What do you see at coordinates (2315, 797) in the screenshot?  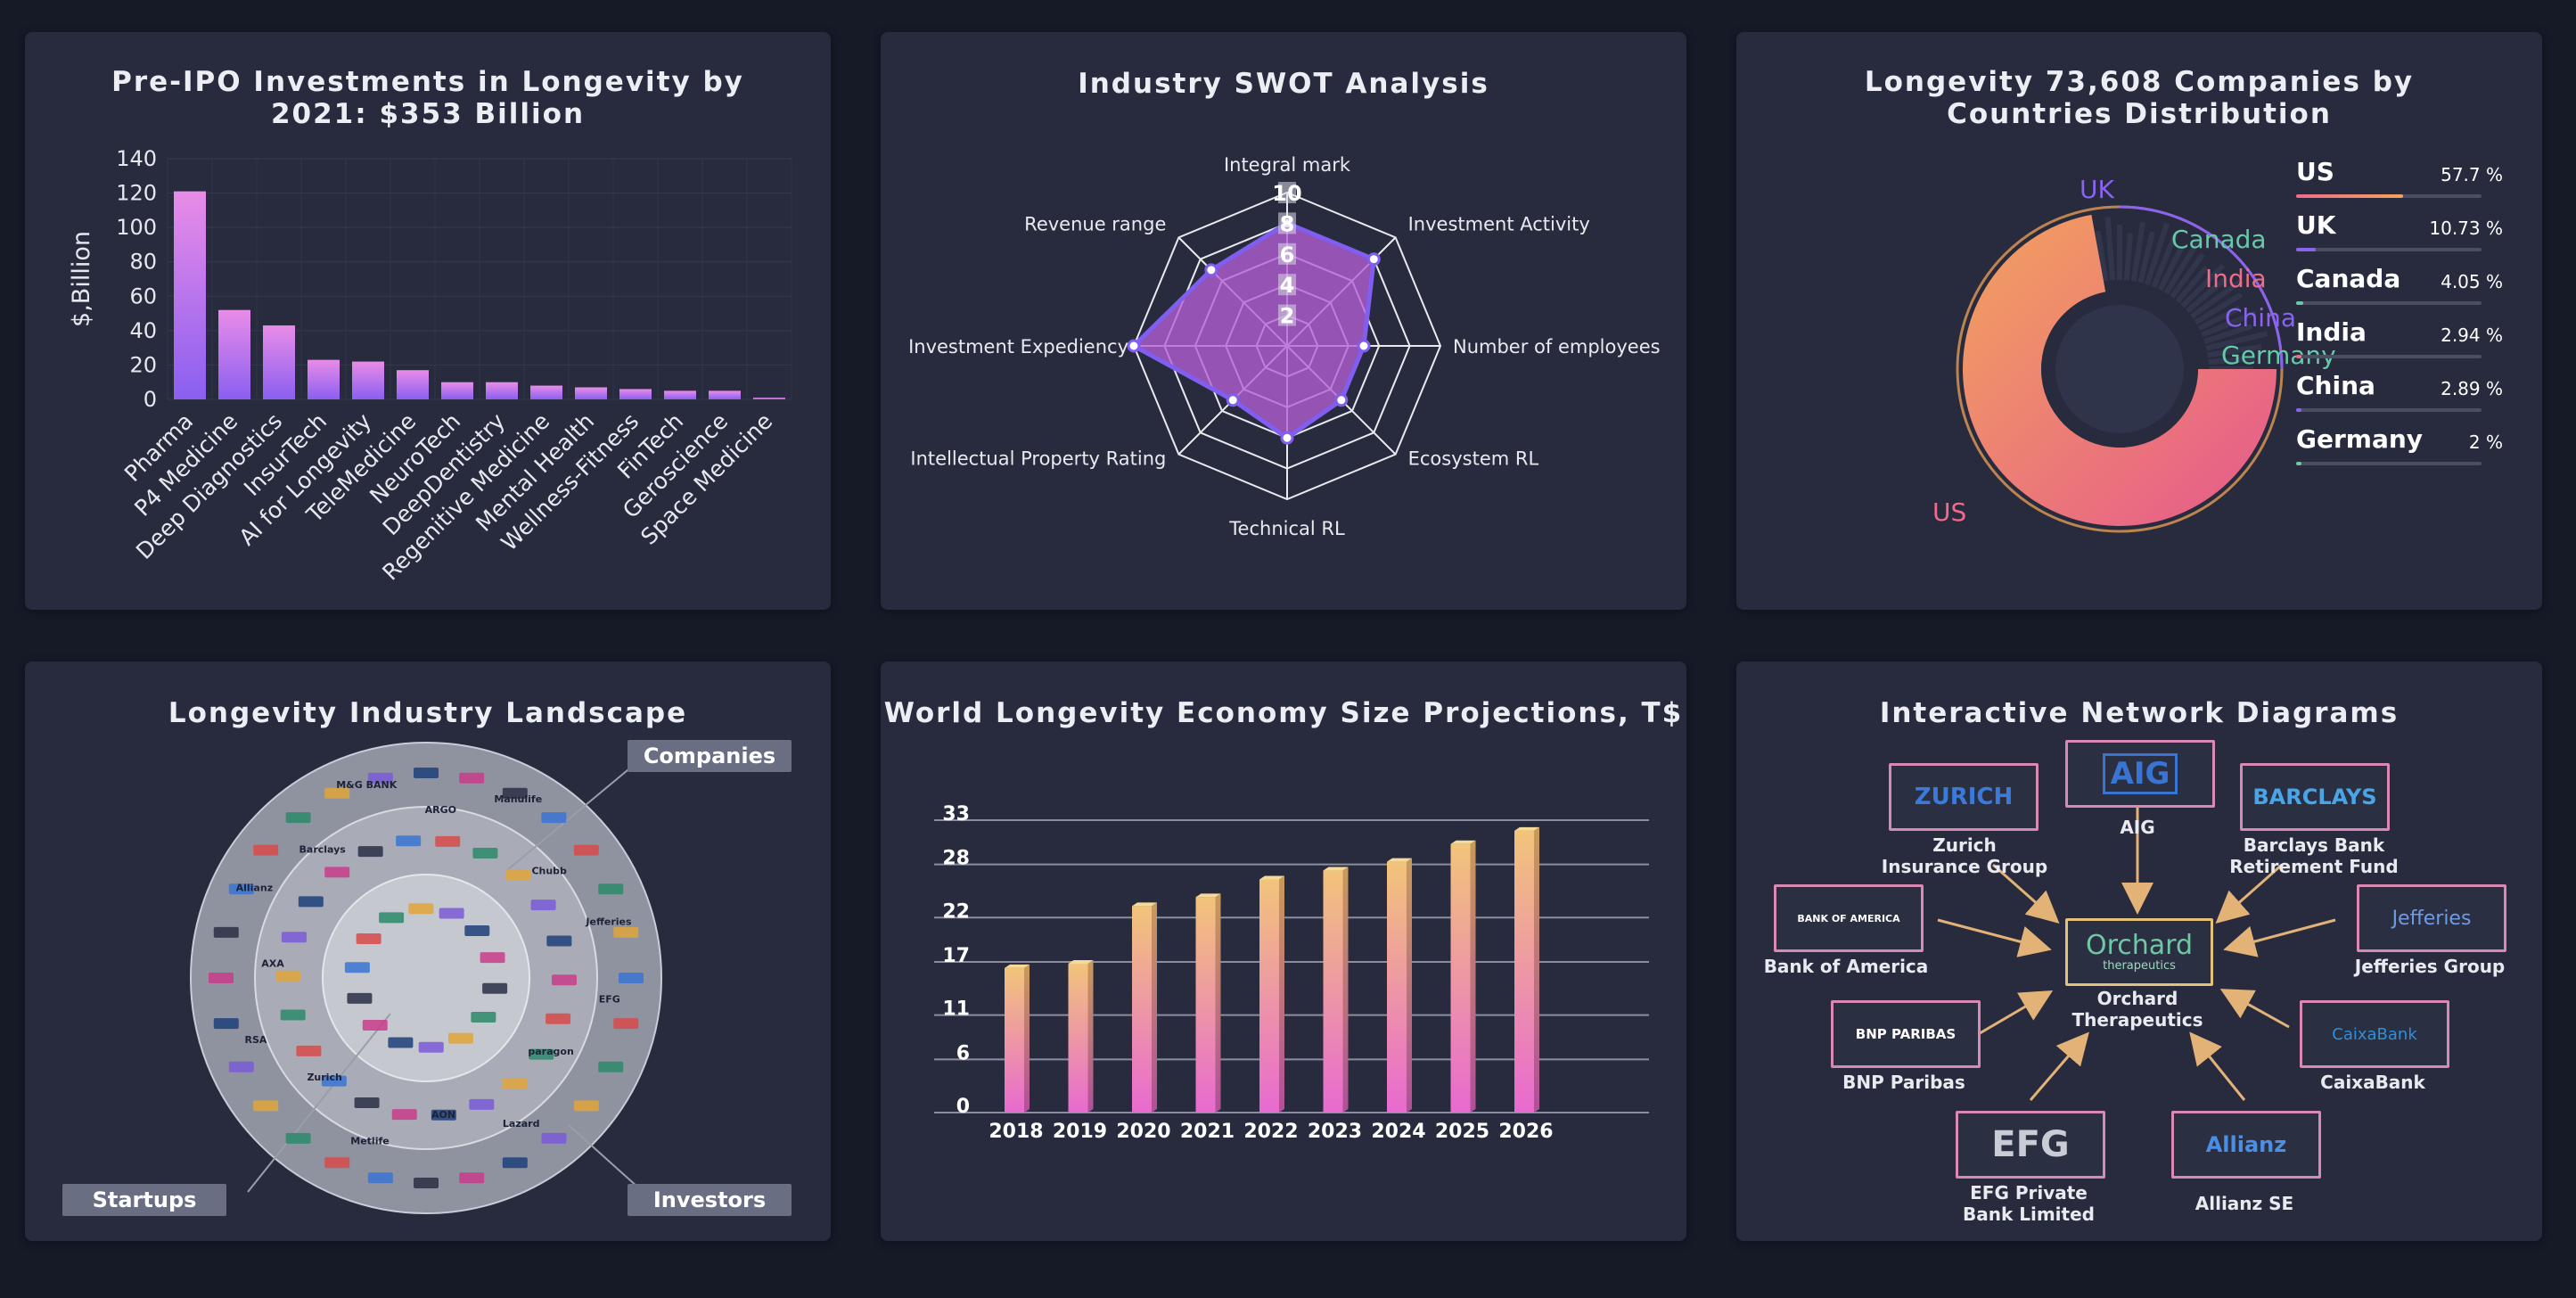 I see `barclays-node: BARCLAYS` at bounding box center [2315, 797].